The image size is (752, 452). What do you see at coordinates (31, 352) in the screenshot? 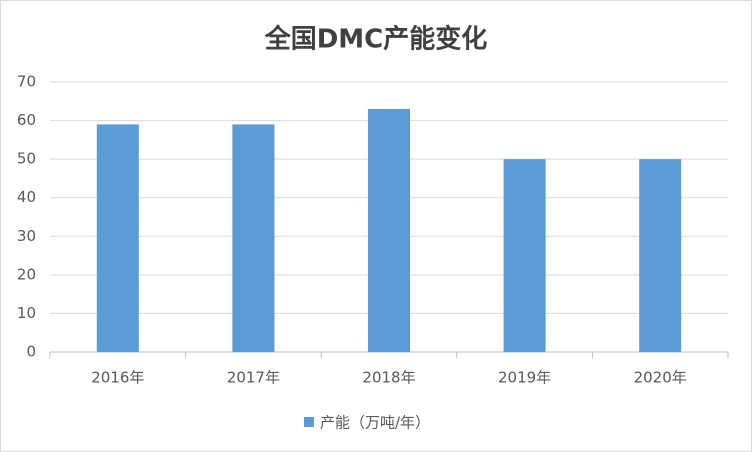
I see `y-tick-label: 0` at bounding box center [31, 352].